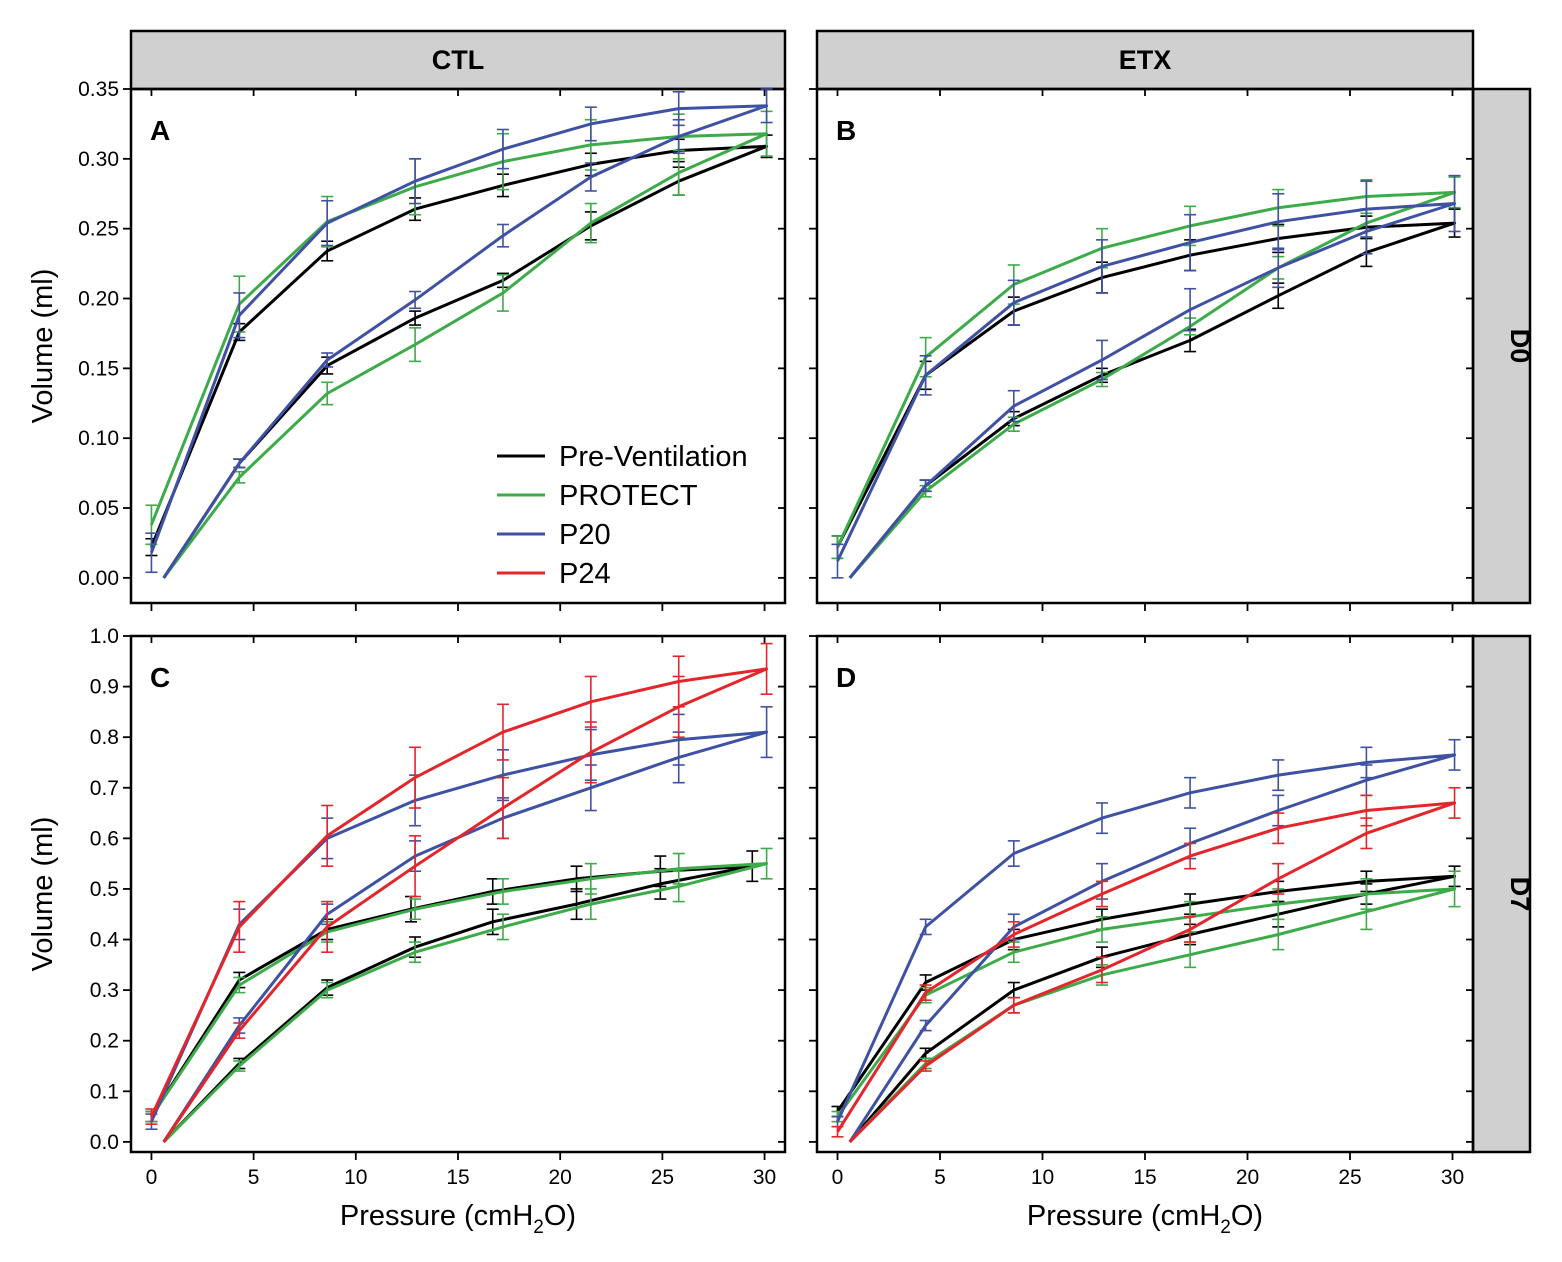 The image size is (1562, 1262). Describe the element at coordinates (846, 677) in the screenshot. I see `panel-label: D` at that location.